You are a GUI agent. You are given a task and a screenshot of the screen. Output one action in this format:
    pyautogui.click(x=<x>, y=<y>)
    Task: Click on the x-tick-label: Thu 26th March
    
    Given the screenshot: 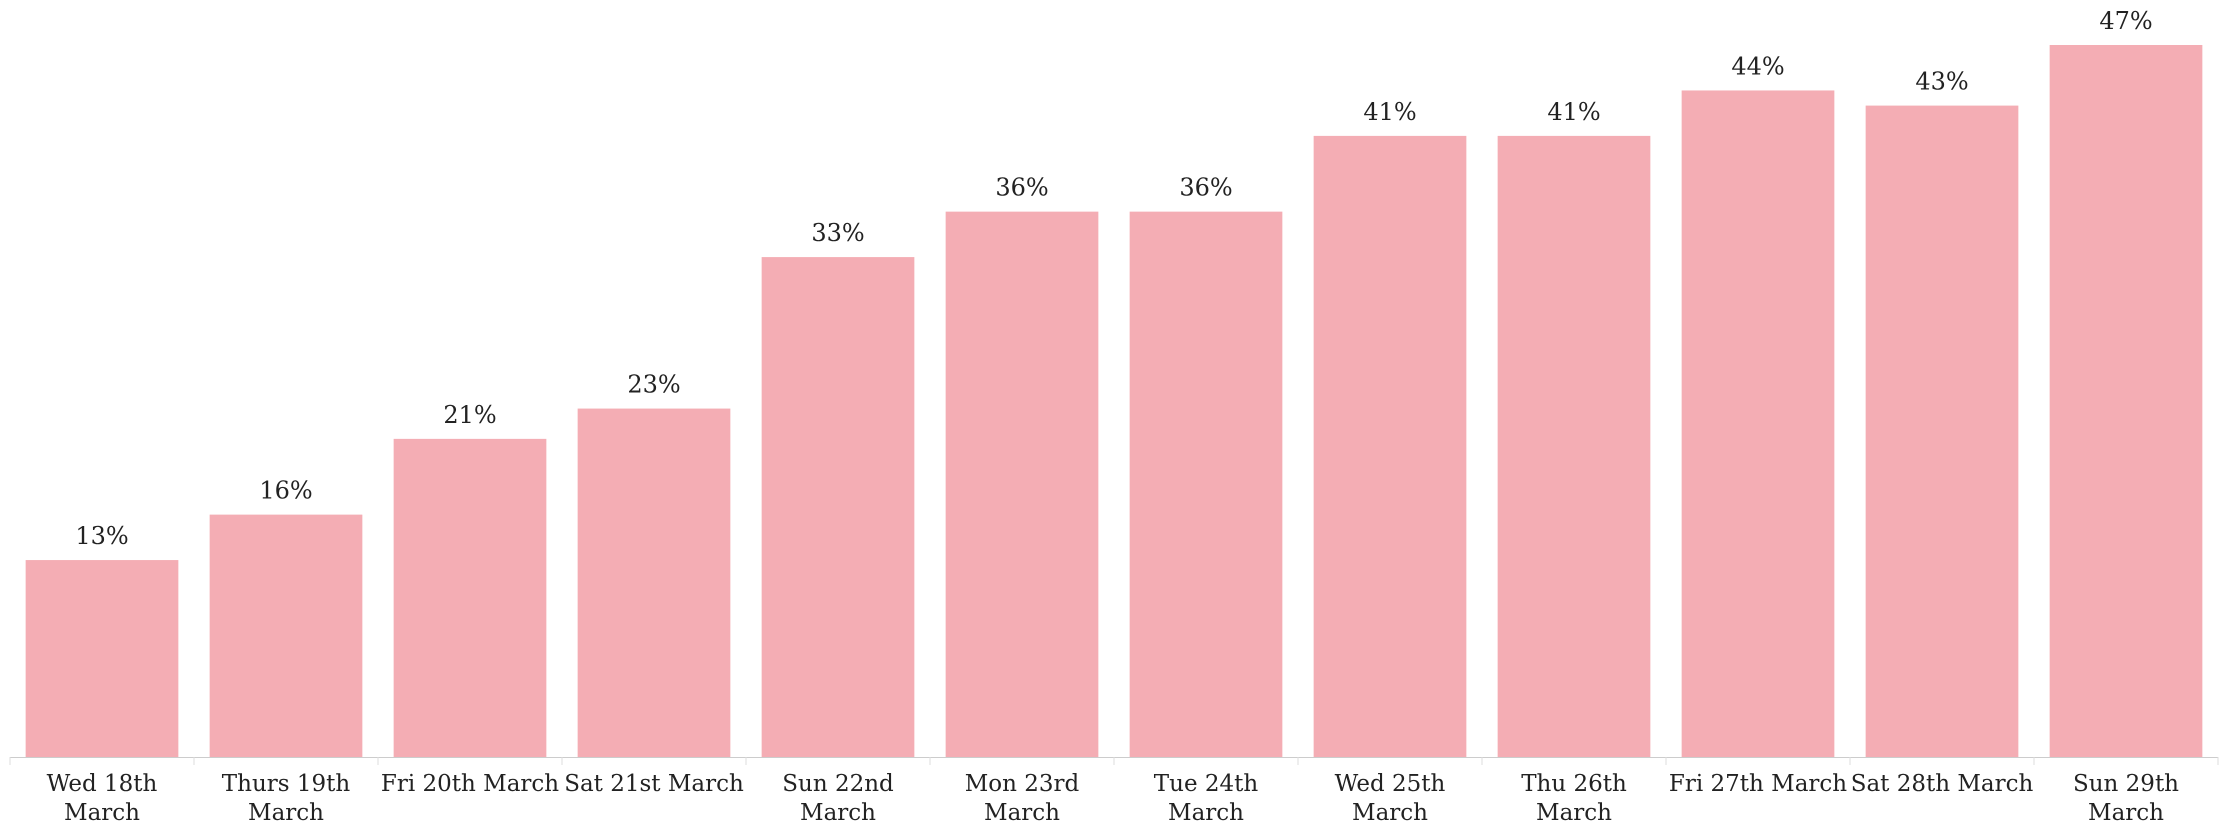 What is the action you would take?
    pyautogui.click(x=1574, y=798)
    